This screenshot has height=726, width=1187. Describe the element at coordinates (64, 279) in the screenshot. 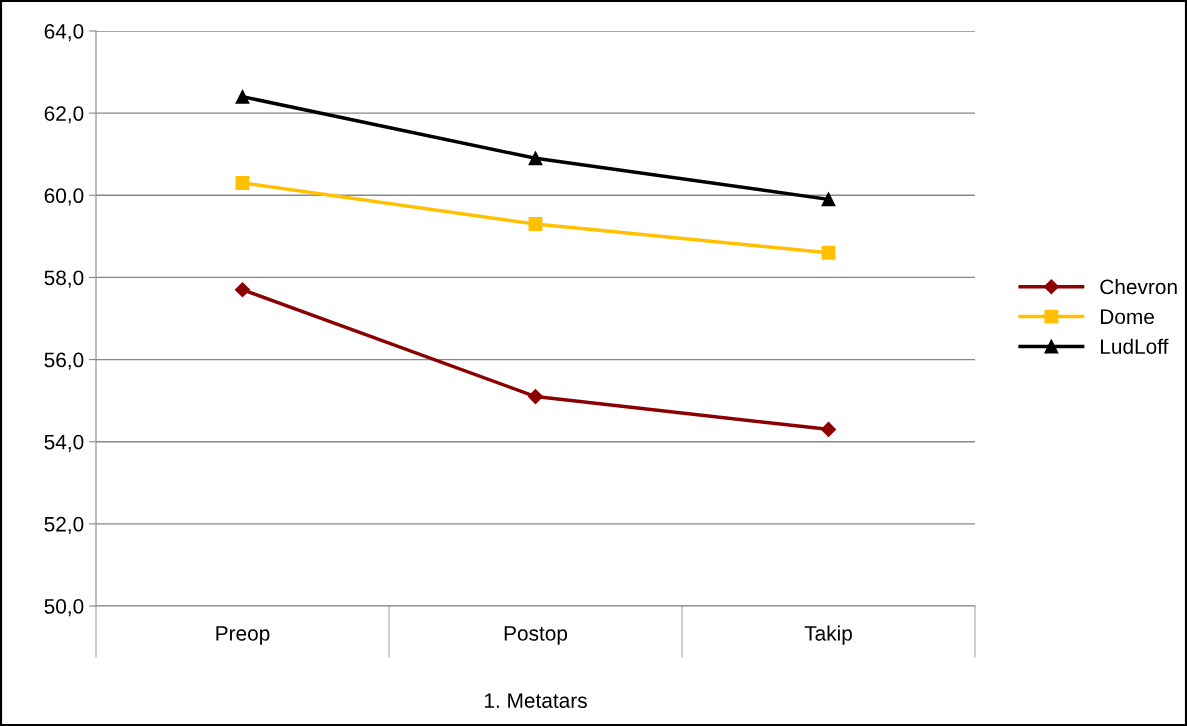

I see `y-tick-label: 58,0` at that location.